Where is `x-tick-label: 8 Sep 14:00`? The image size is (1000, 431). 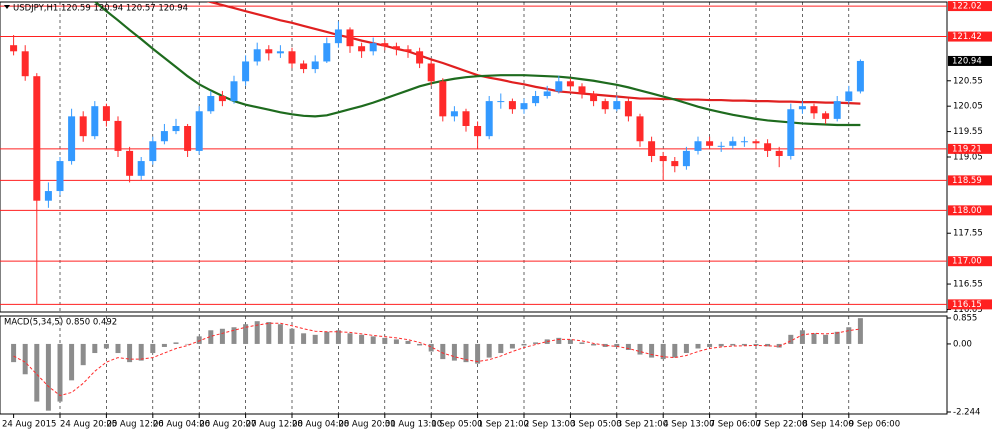 x-tick-label: 8 Sep 14:00 is located at coordinates (827, 425).